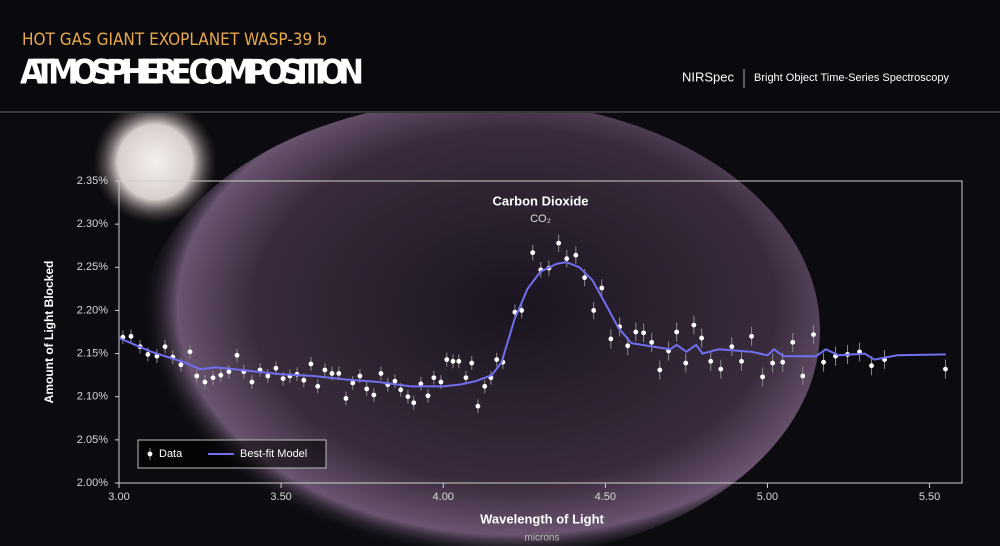  I want to click on legend-label: Best-fit Model, so click(273, 454).